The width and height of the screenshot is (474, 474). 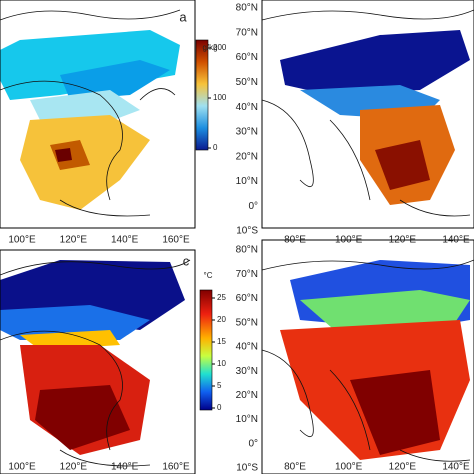 What do you see at coordinates (186, 260) in the screenshot?
I see `panel-label: c` at bounding box center [186, 260].